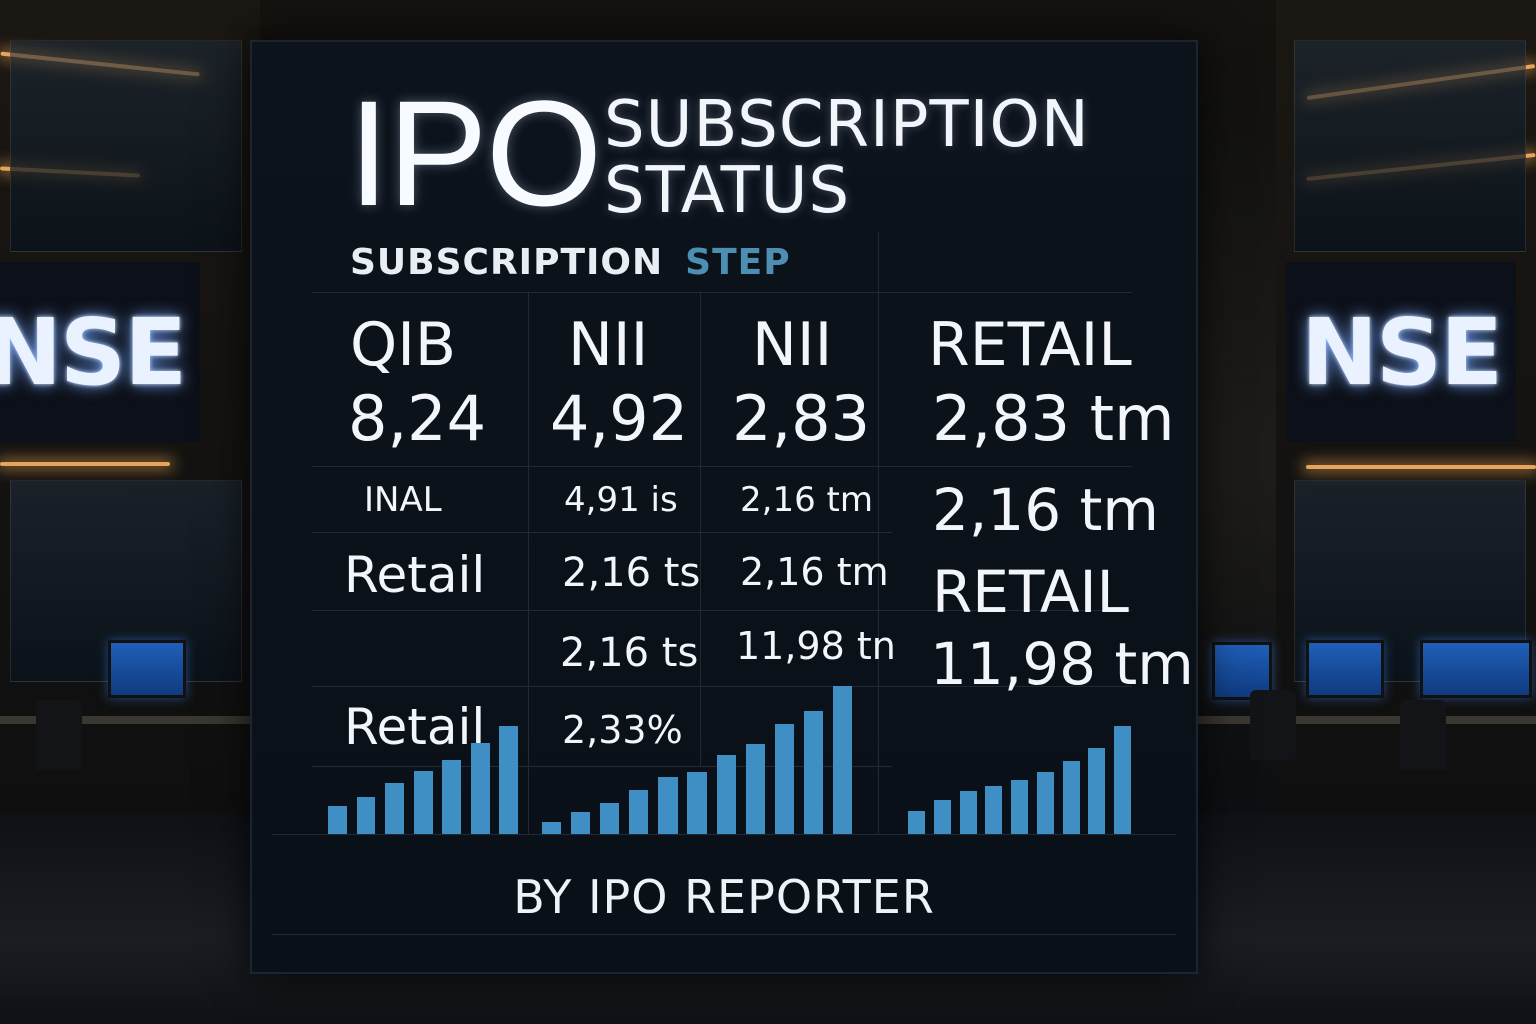 The height and width of the screenshot is (1024, 1536). I want to click on board-title-ipo: IPO, so click(475, 153).